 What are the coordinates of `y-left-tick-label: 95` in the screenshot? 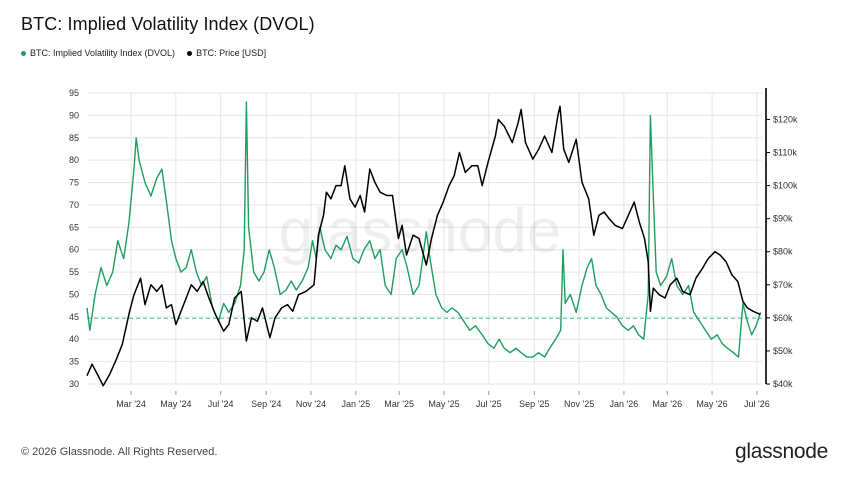 It's located at (74, 93).